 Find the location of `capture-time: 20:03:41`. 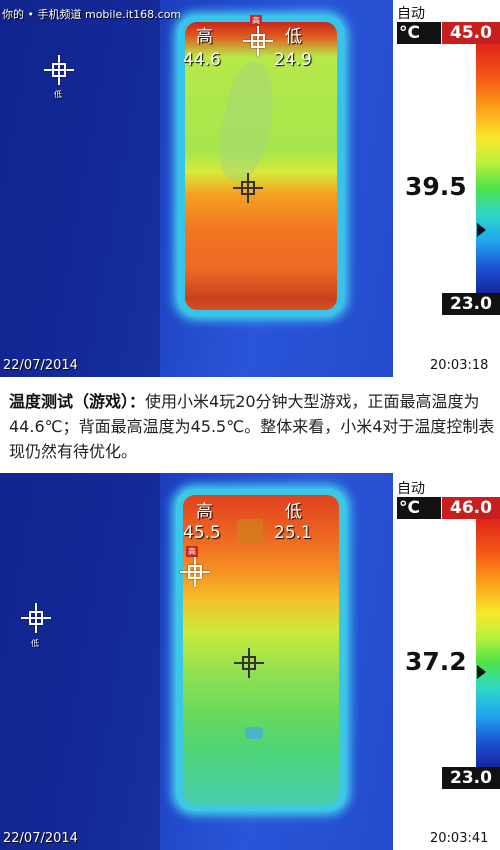

capture-time: 20:03:41 is located at coordinates (459, 838).